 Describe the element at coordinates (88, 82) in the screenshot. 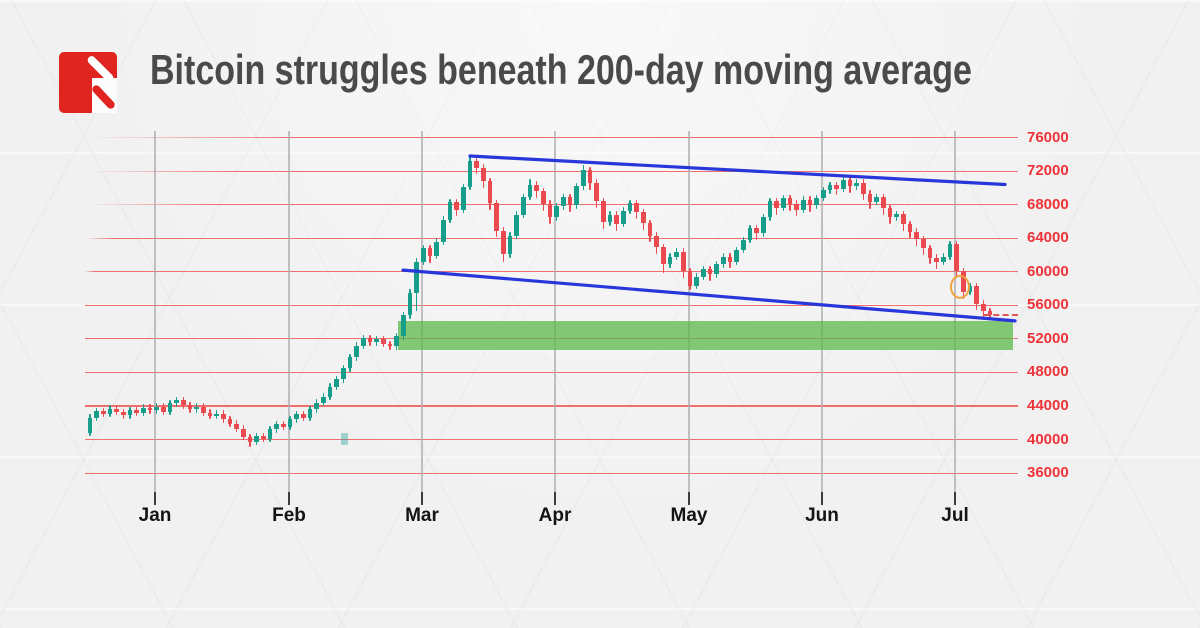

I see `brand-logo` at that location.